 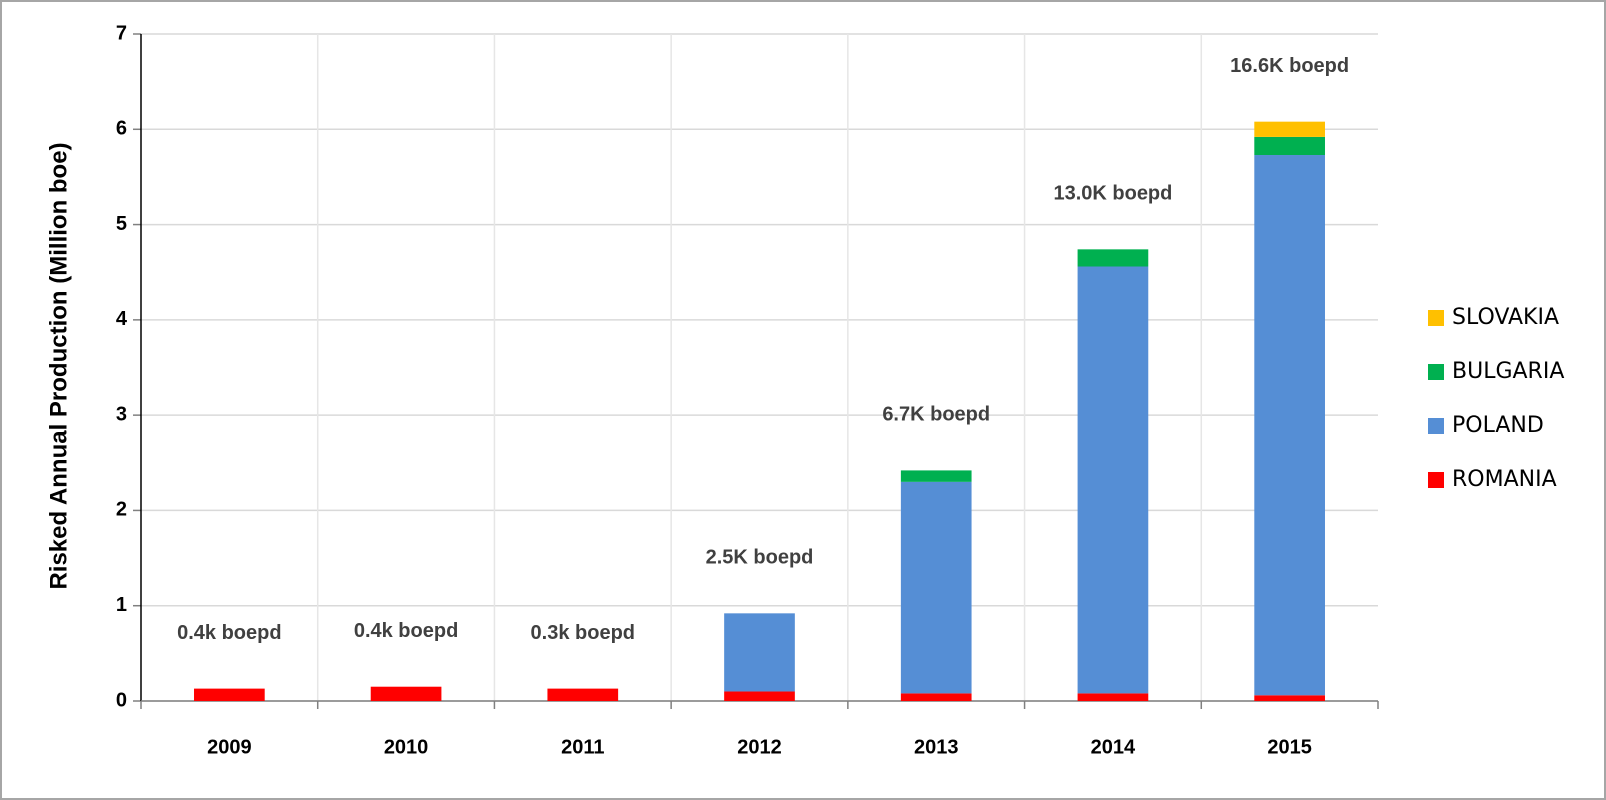 I want to click on annotation: 2.5K boepd, so click(x=760, y=558).